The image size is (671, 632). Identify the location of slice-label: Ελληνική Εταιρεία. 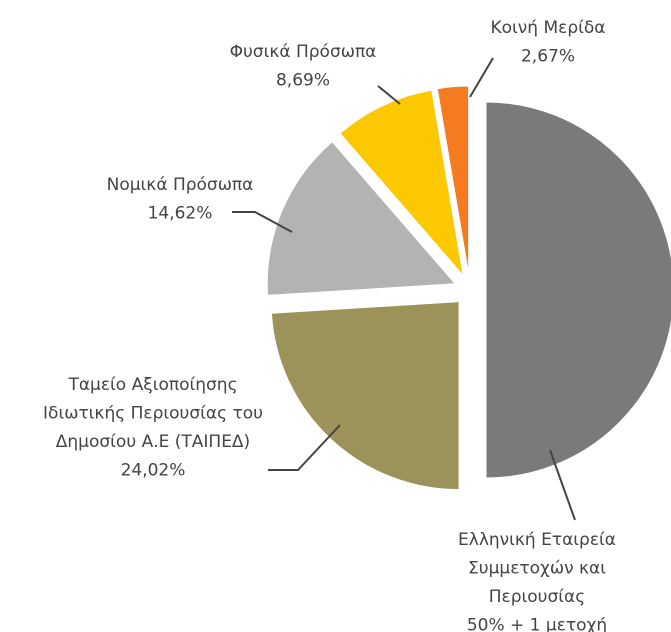
(537, 540).